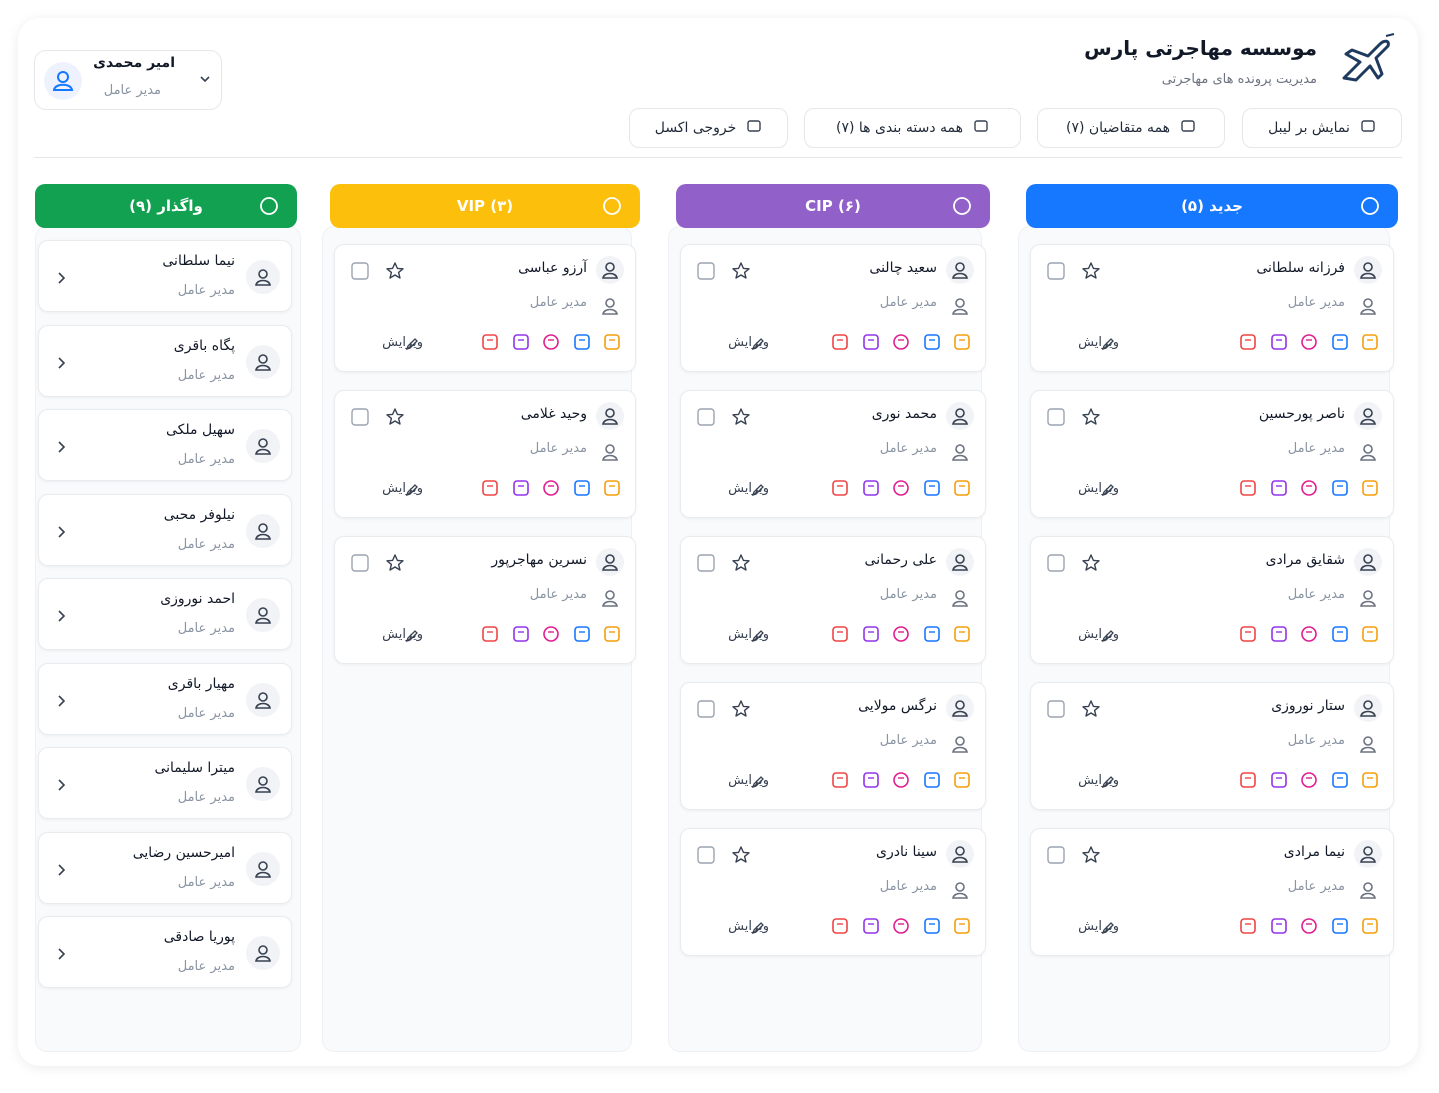 The height and width of the screenshot is (1093, 1439). I want to click on toolbar-button: نمایش بر لیبل, so click(1322, 128).